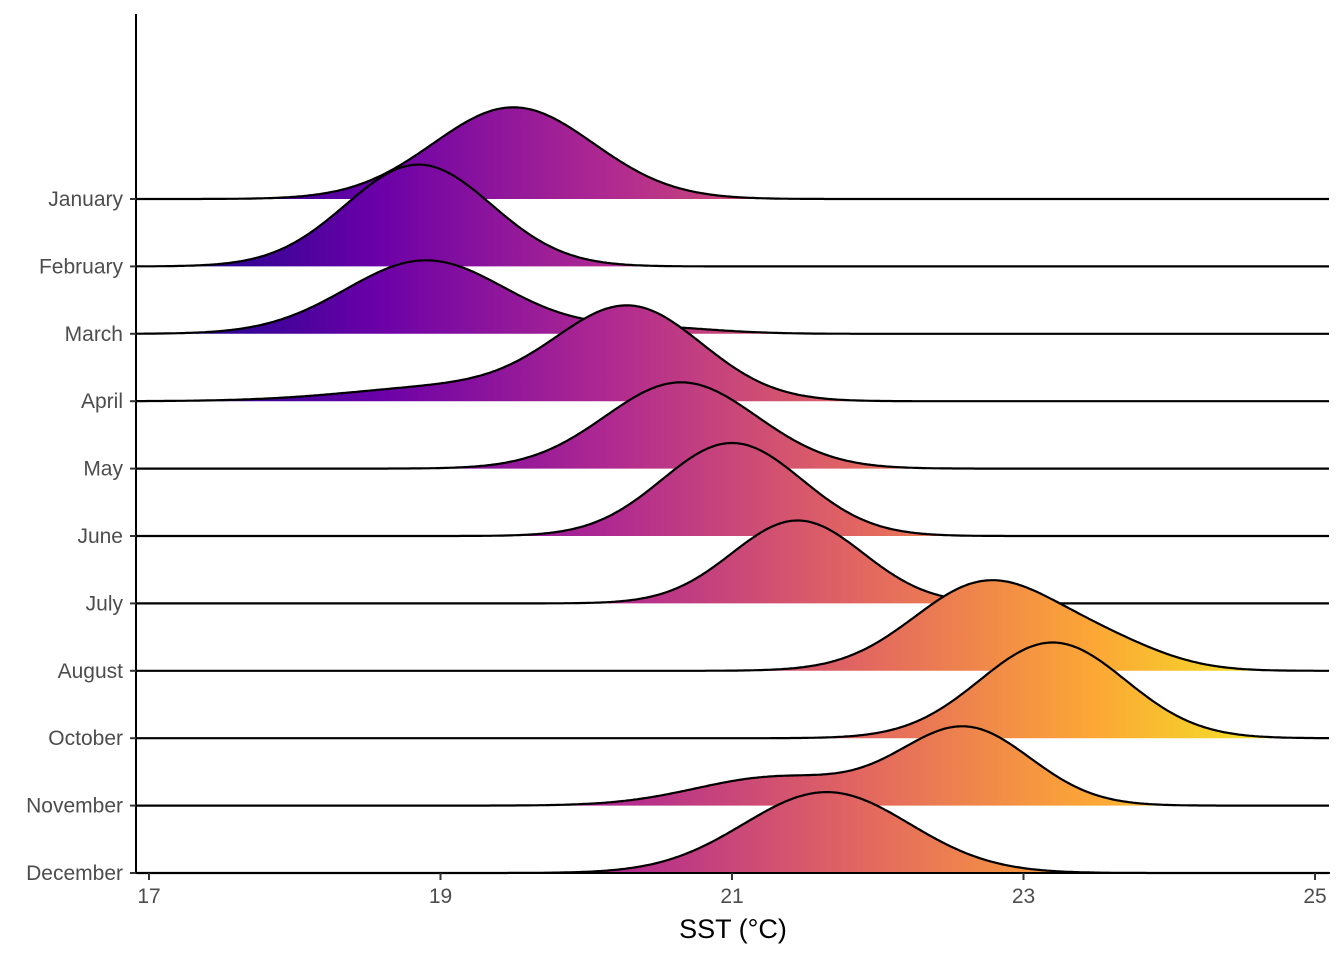 The image size is (1344, 960). I want to click on ridge-area-january, so click(733, 153).